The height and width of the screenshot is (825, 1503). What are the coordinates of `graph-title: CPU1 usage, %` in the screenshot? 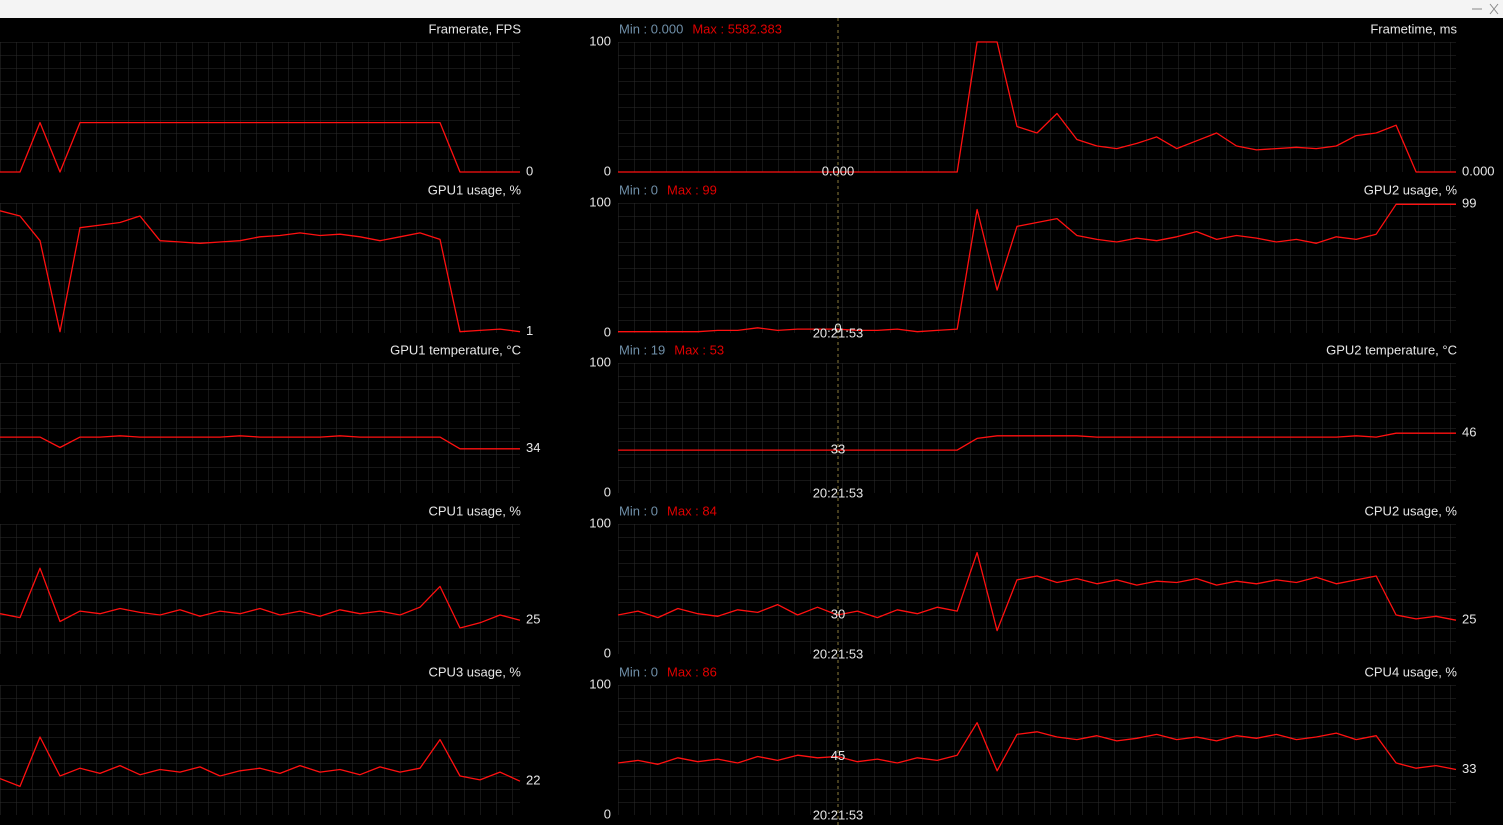 It's located at (475, 510).